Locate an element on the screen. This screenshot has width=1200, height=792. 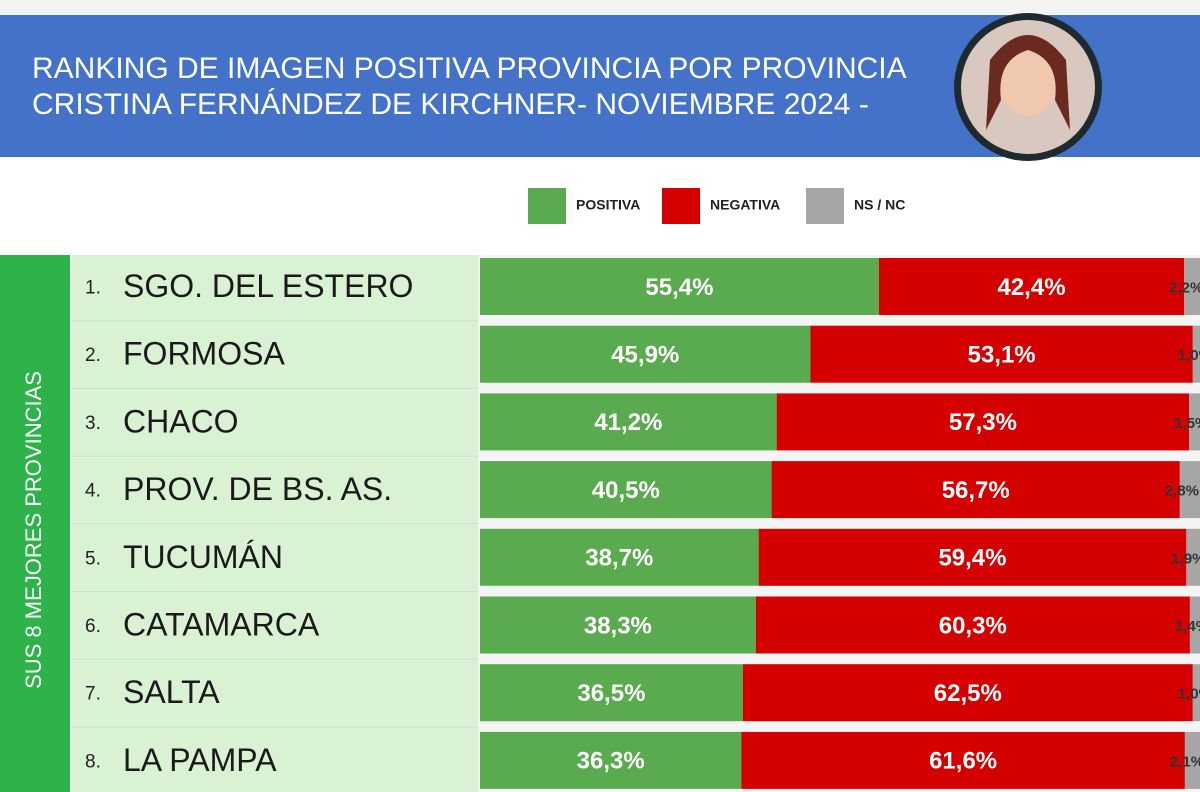
value-label: 59,4% is located at coordinates (972, 558).